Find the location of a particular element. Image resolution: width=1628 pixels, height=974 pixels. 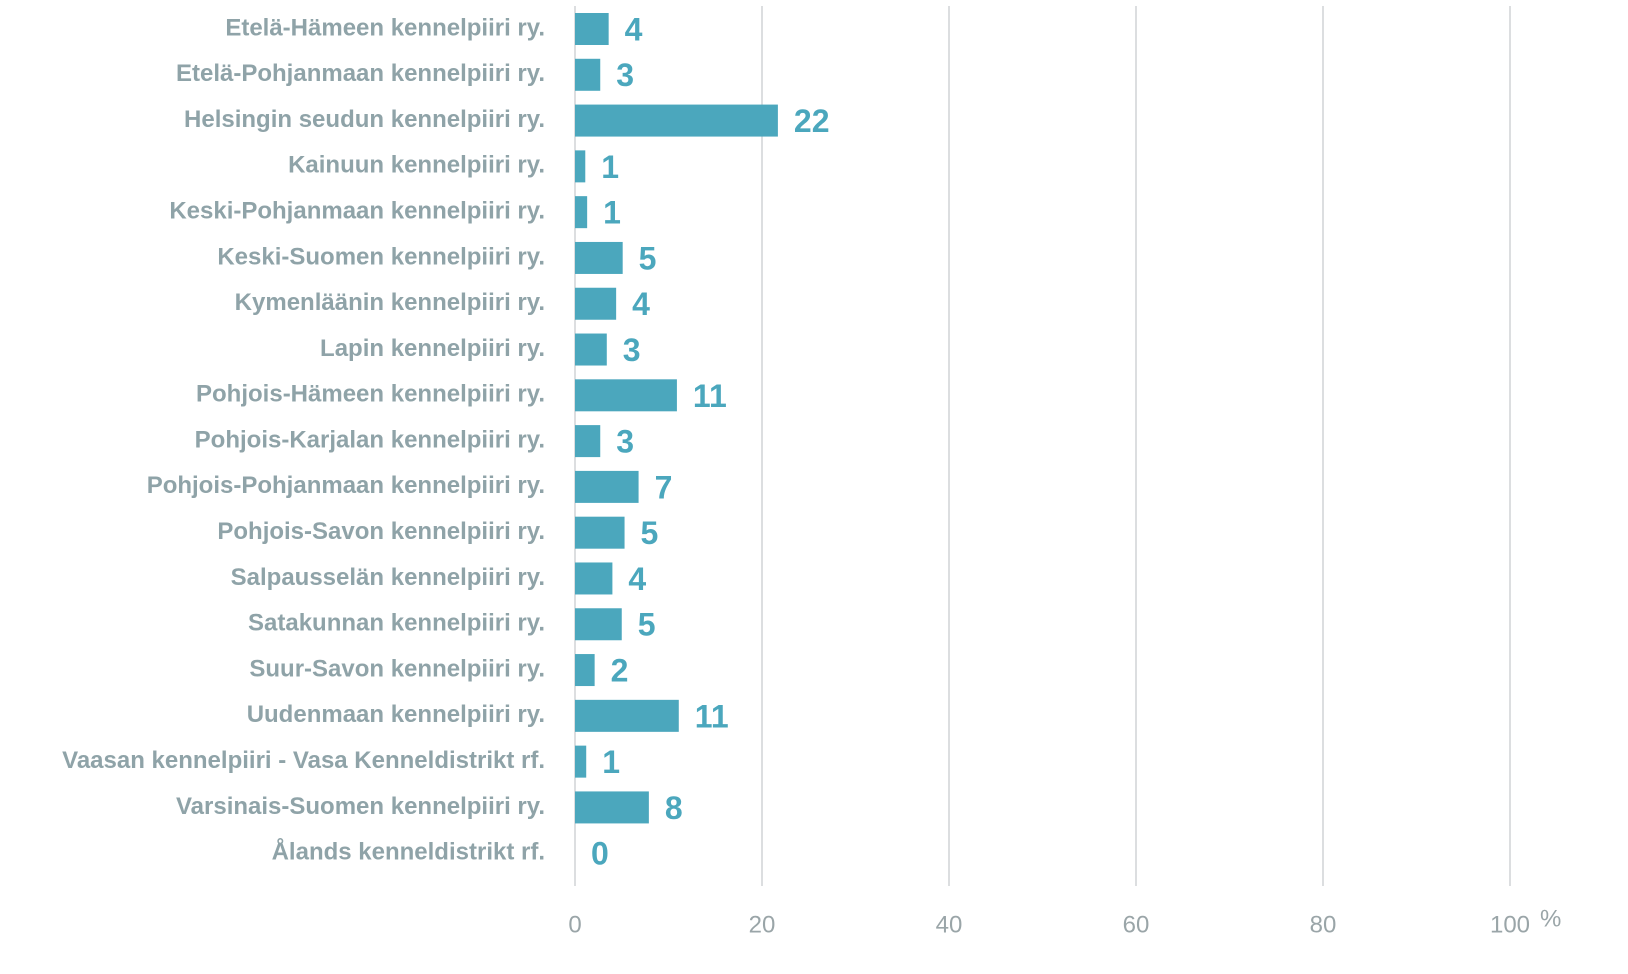

x-tick-label: 20 is located at coordinates (762, 924).